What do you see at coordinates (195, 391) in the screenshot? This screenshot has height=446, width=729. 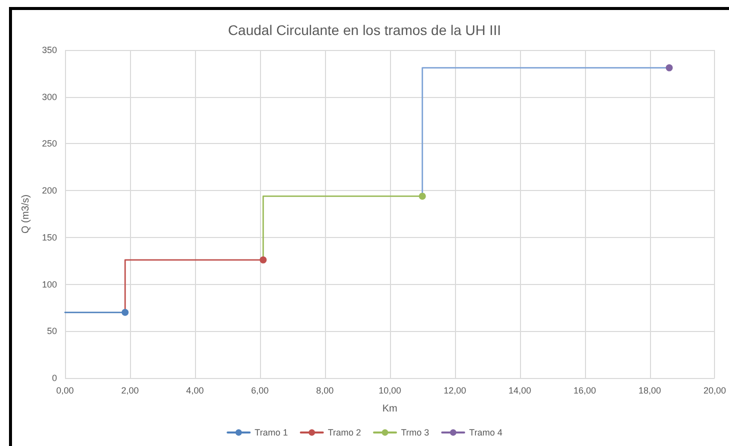 I see `x-tick-label: 4,00` at bounding box center [195, 391].